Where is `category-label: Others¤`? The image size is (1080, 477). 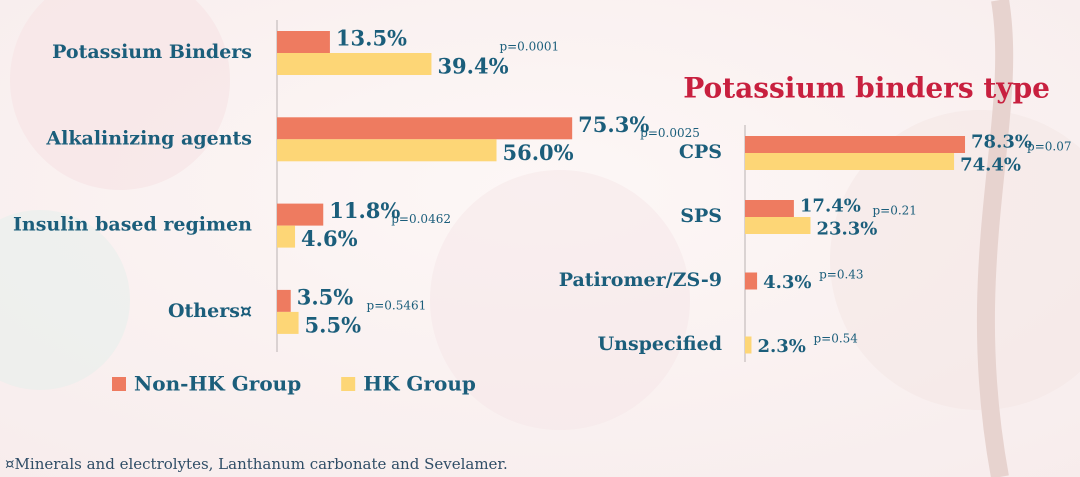
category-label: Others¤ is located at coordinates (210, 311).